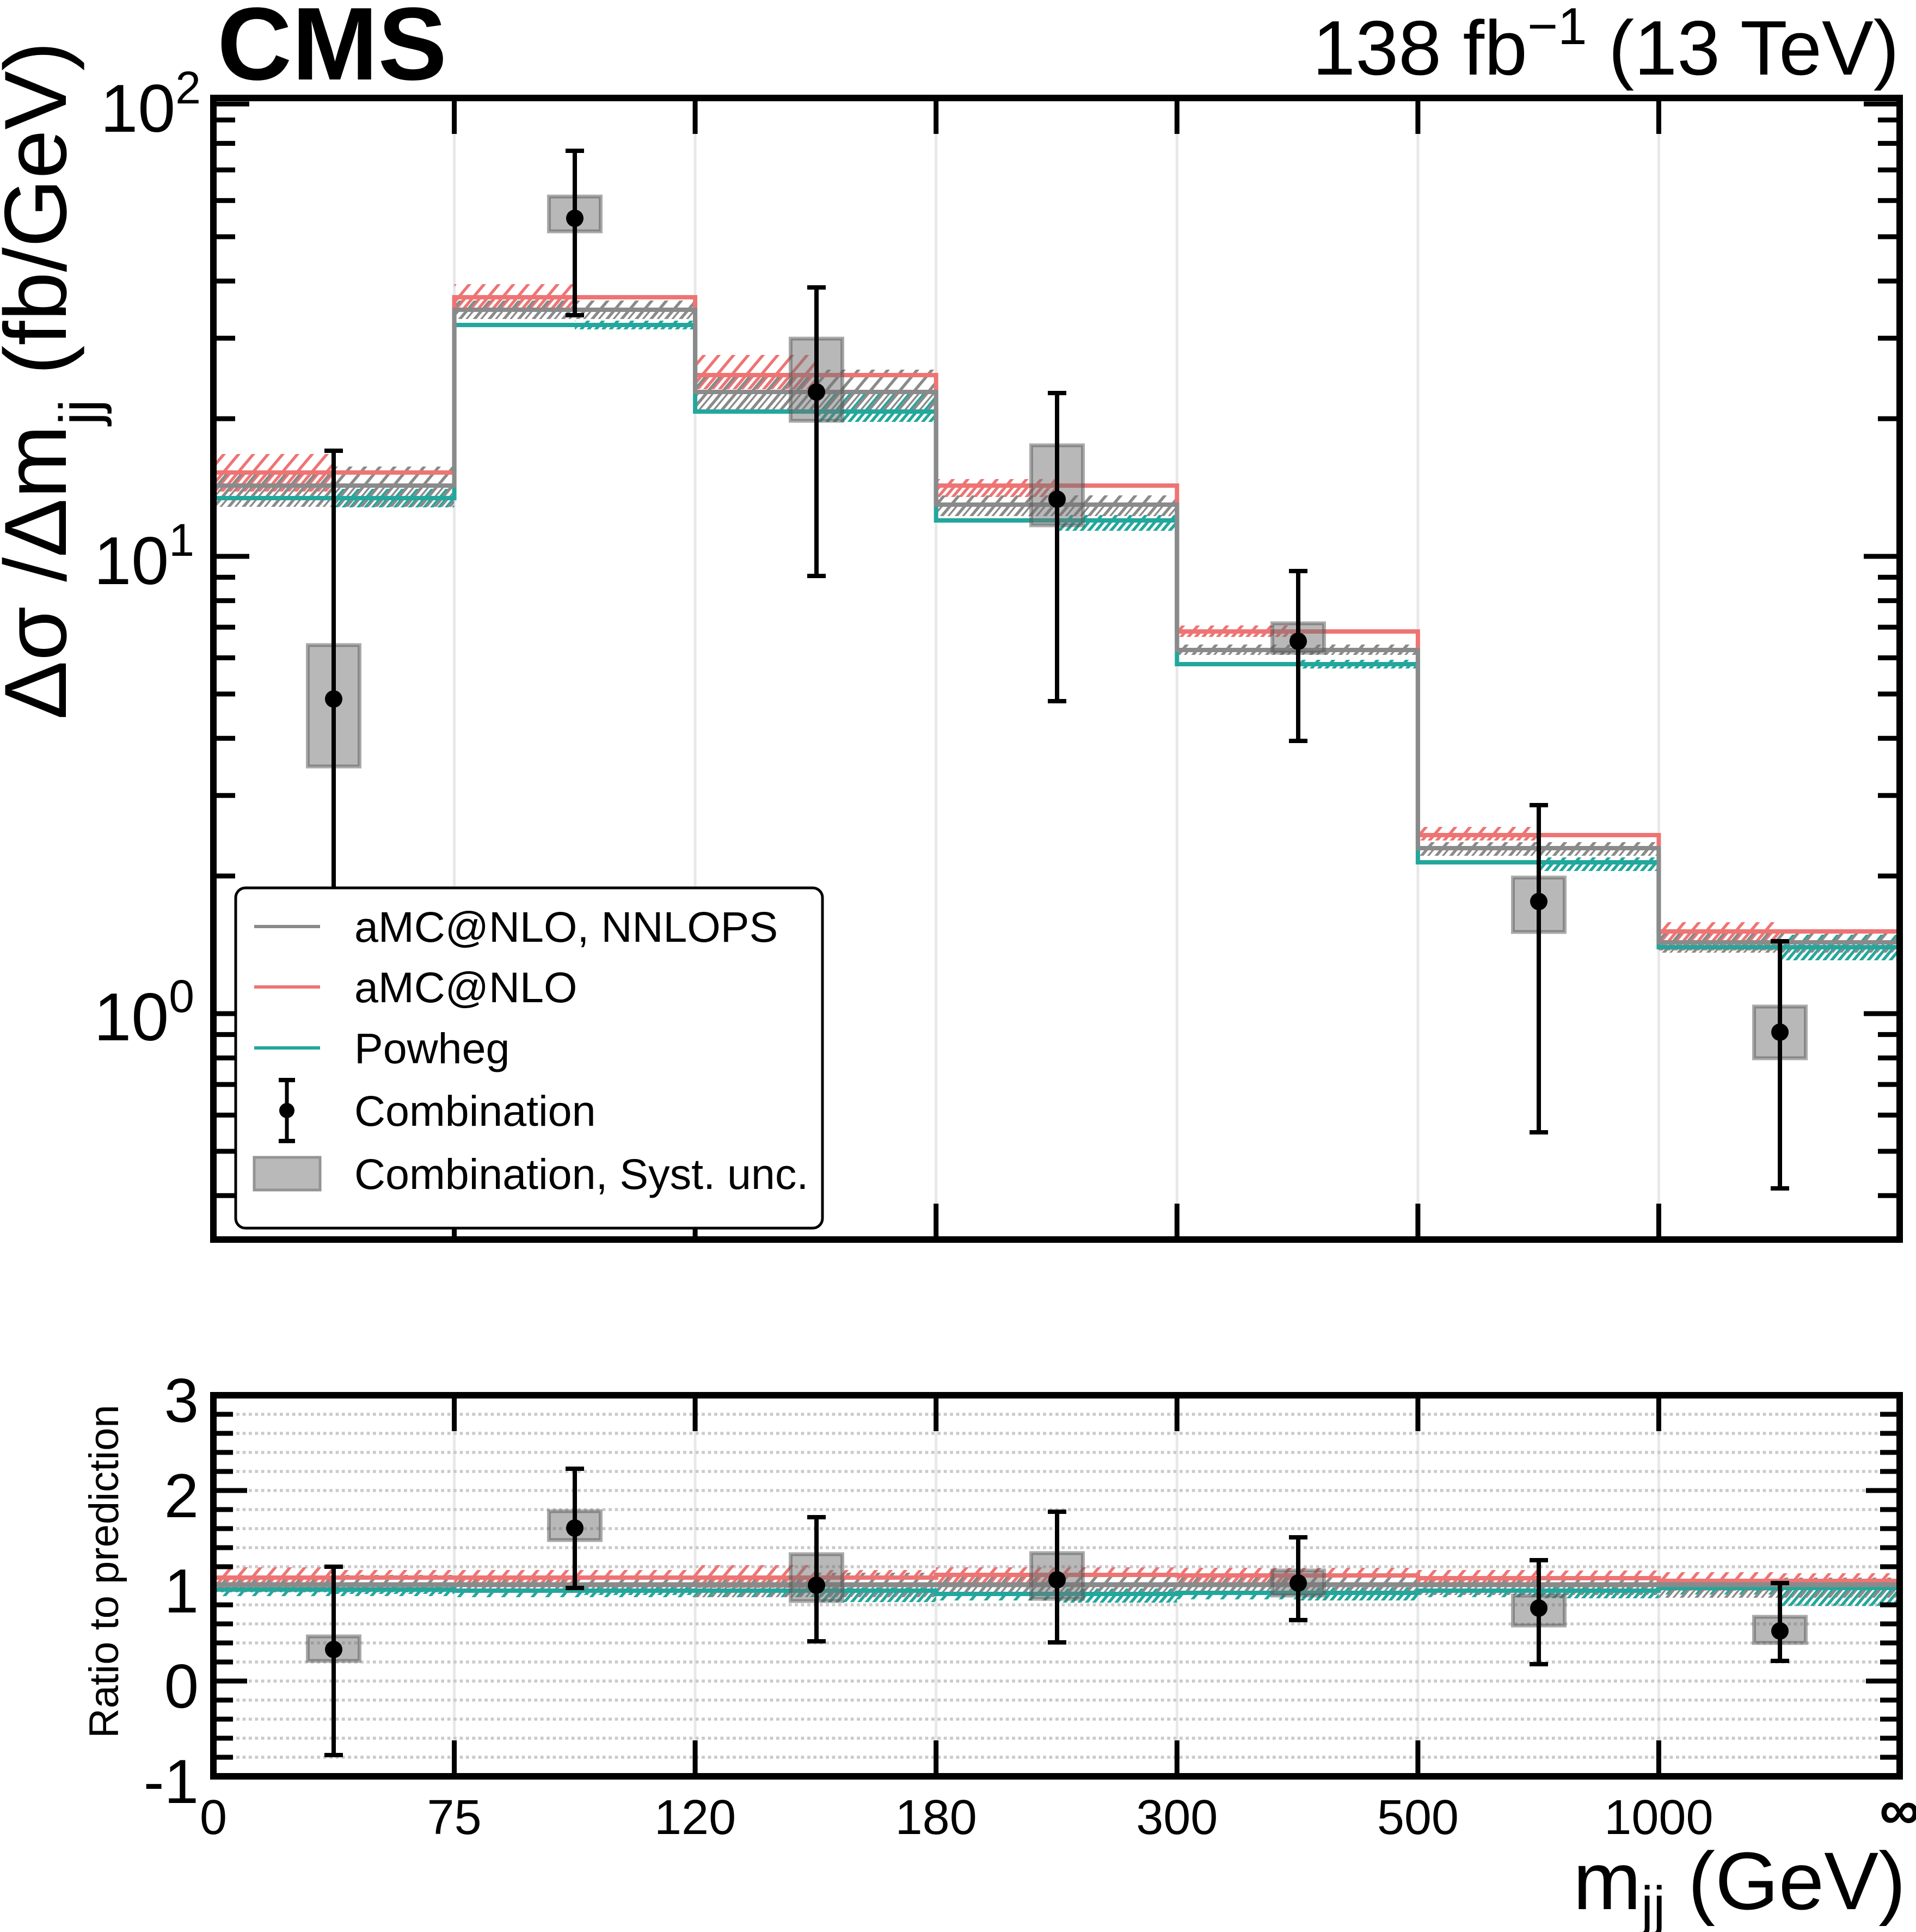 The height and width of the screenshot is (1932, 1916). Describe the element at coordinates (181, 1496) in the screenshot. I see `svg-text: 2` at that location.